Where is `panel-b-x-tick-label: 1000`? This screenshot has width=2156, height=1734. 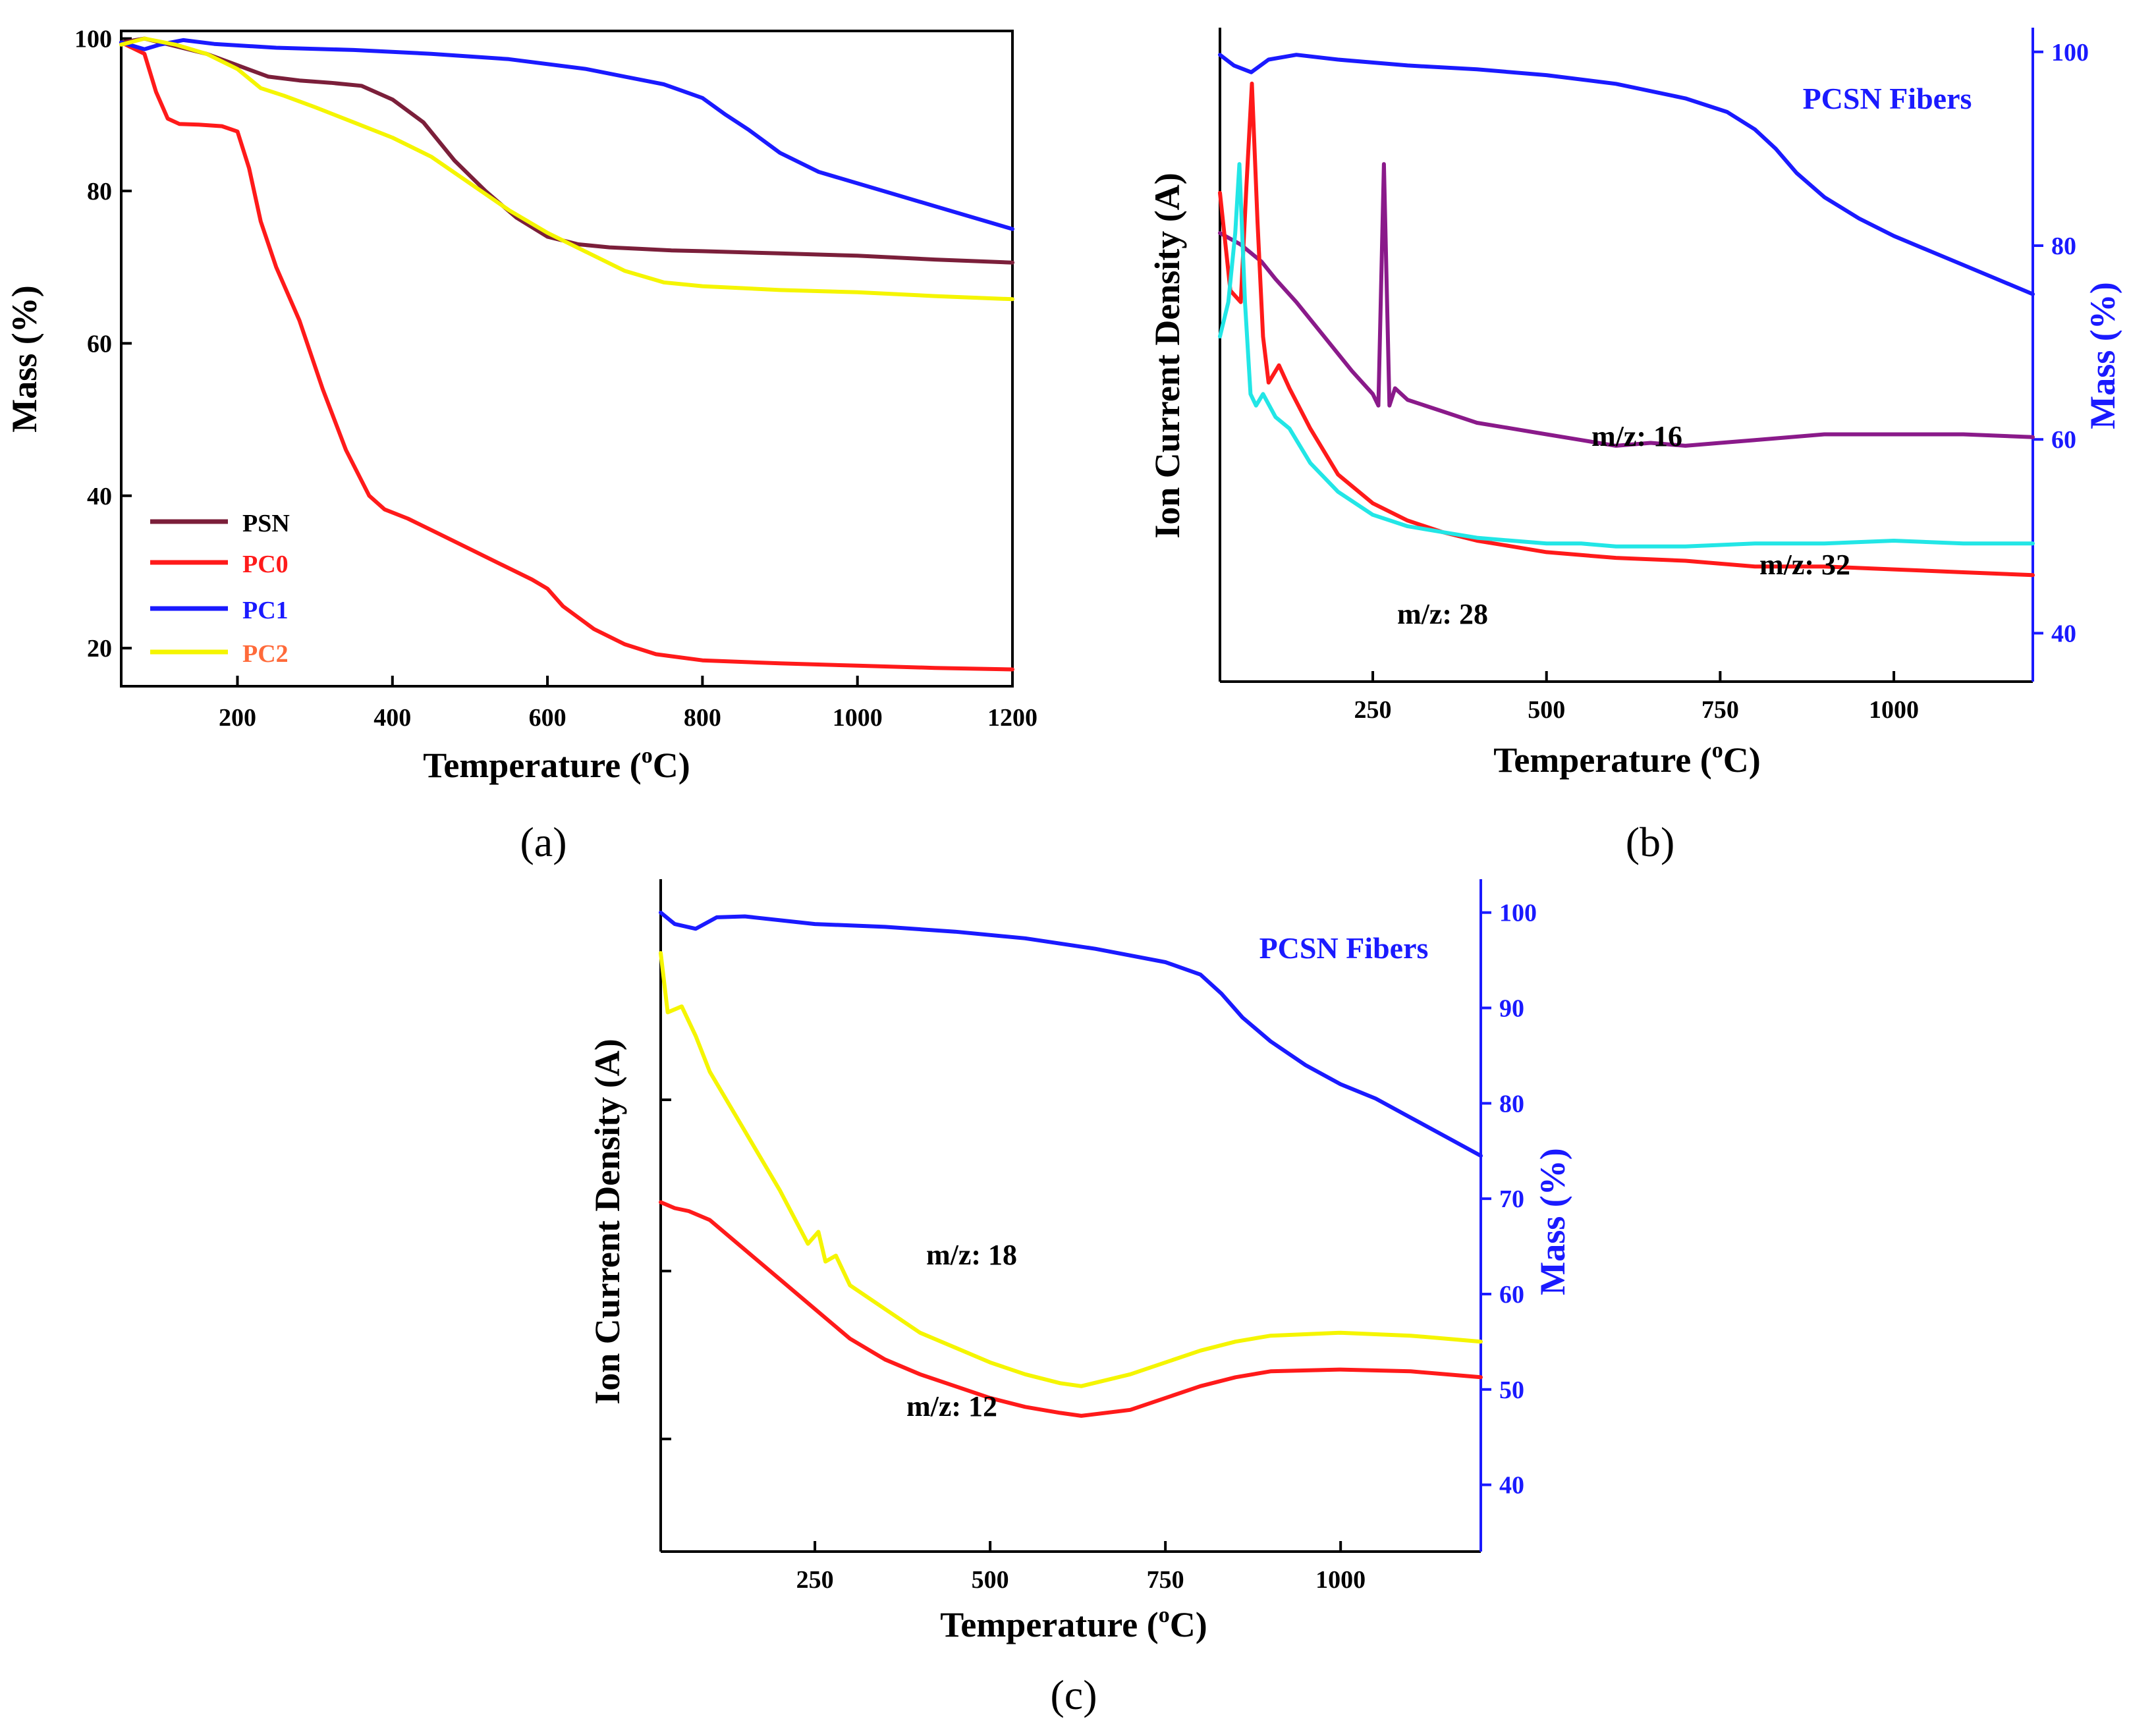
panel-b-x-tick-label: 1000 is located at coordinates (1894, 710).